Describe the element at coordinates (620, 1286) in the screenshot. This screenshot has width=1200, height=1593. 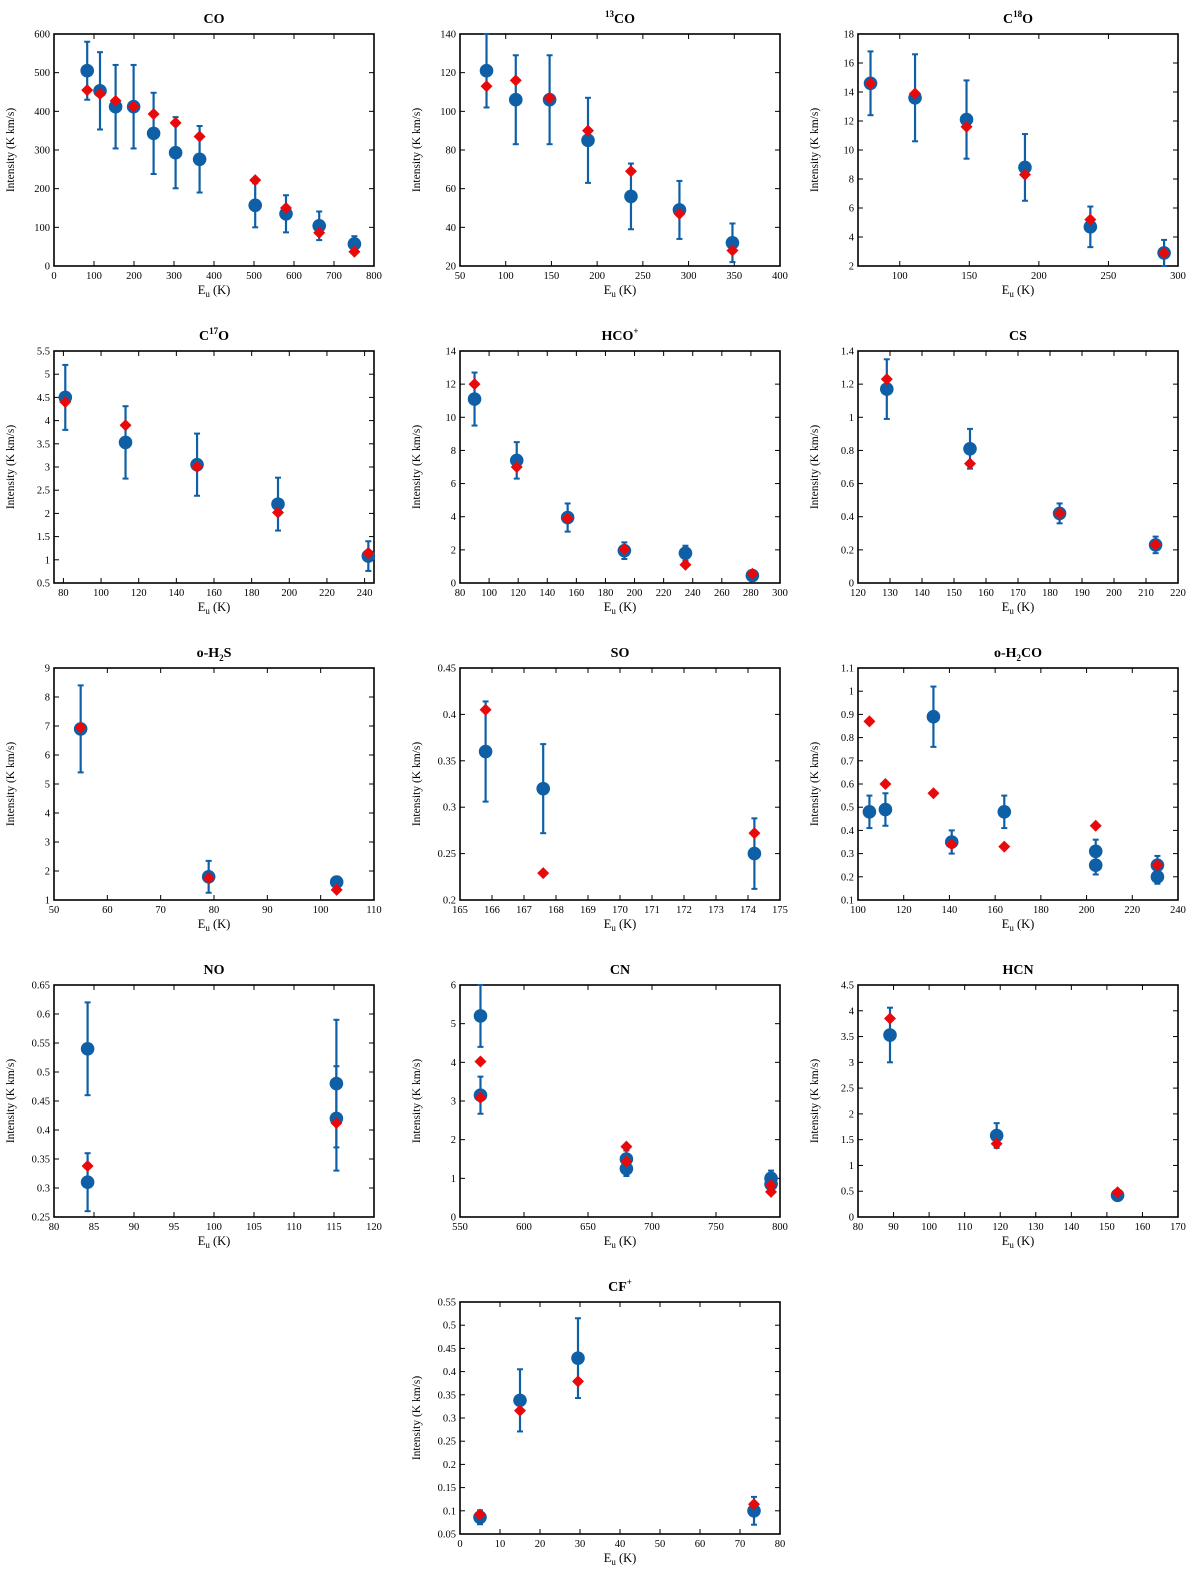
I see `chart-title: CF+` at that location.